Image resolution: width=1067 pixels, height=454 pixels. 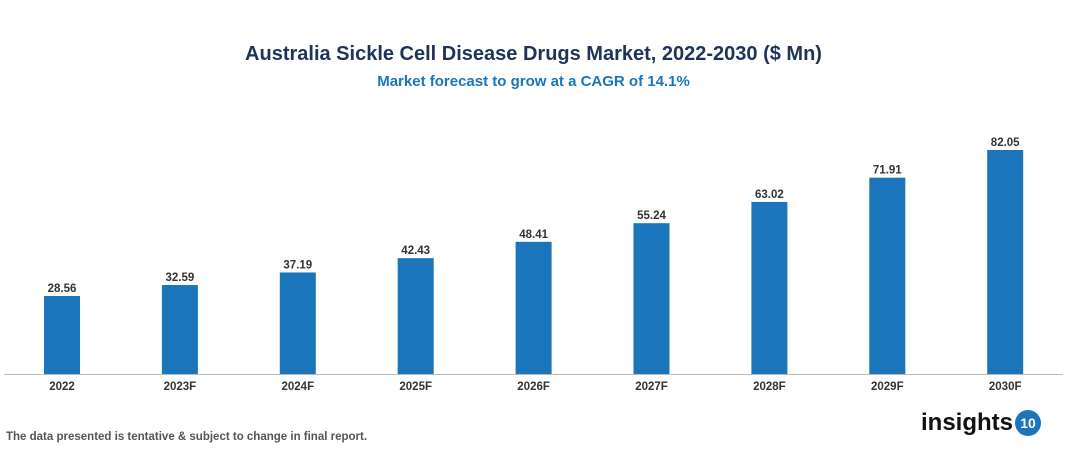 I want to click on data-label: 37.19, so click(x=297, y=265).